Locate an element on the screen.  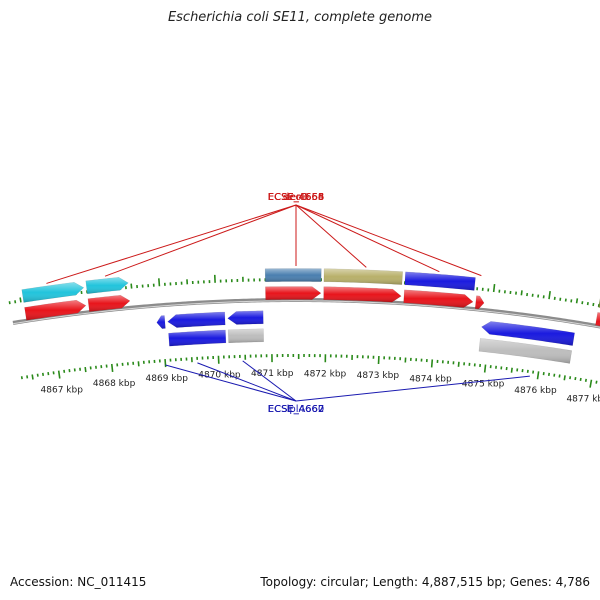
genome-backbone is located at coordinates (306, 313).